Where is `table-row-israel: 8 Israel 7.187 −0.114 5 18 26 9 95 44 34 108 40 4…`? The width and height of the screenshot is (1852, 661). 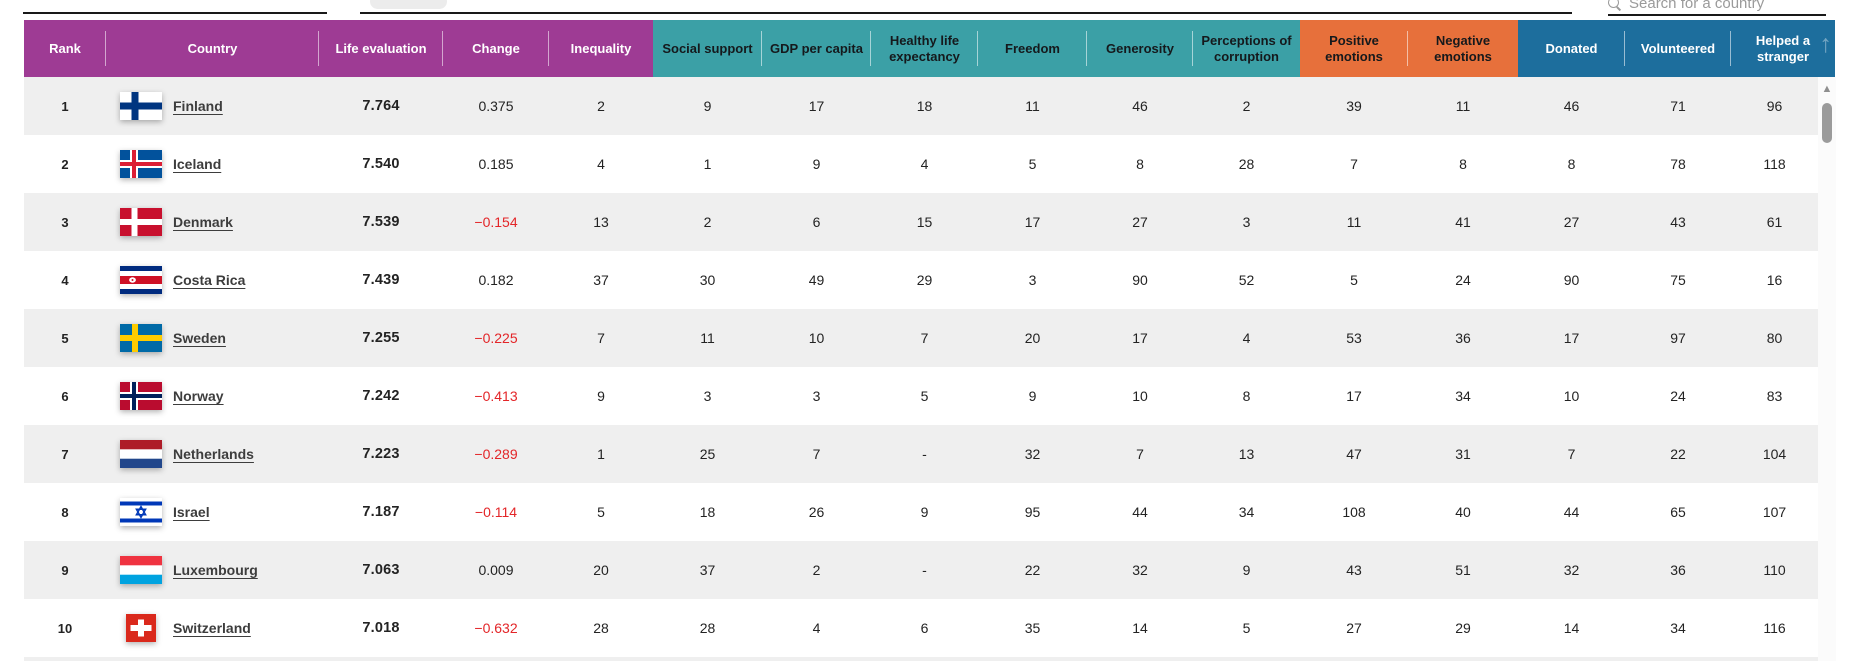 table-row-israel: 8 Israel 7.187 −0.114 5 18 26 9 95 44 34 108 40 4… is located at coordinates (921, 512).